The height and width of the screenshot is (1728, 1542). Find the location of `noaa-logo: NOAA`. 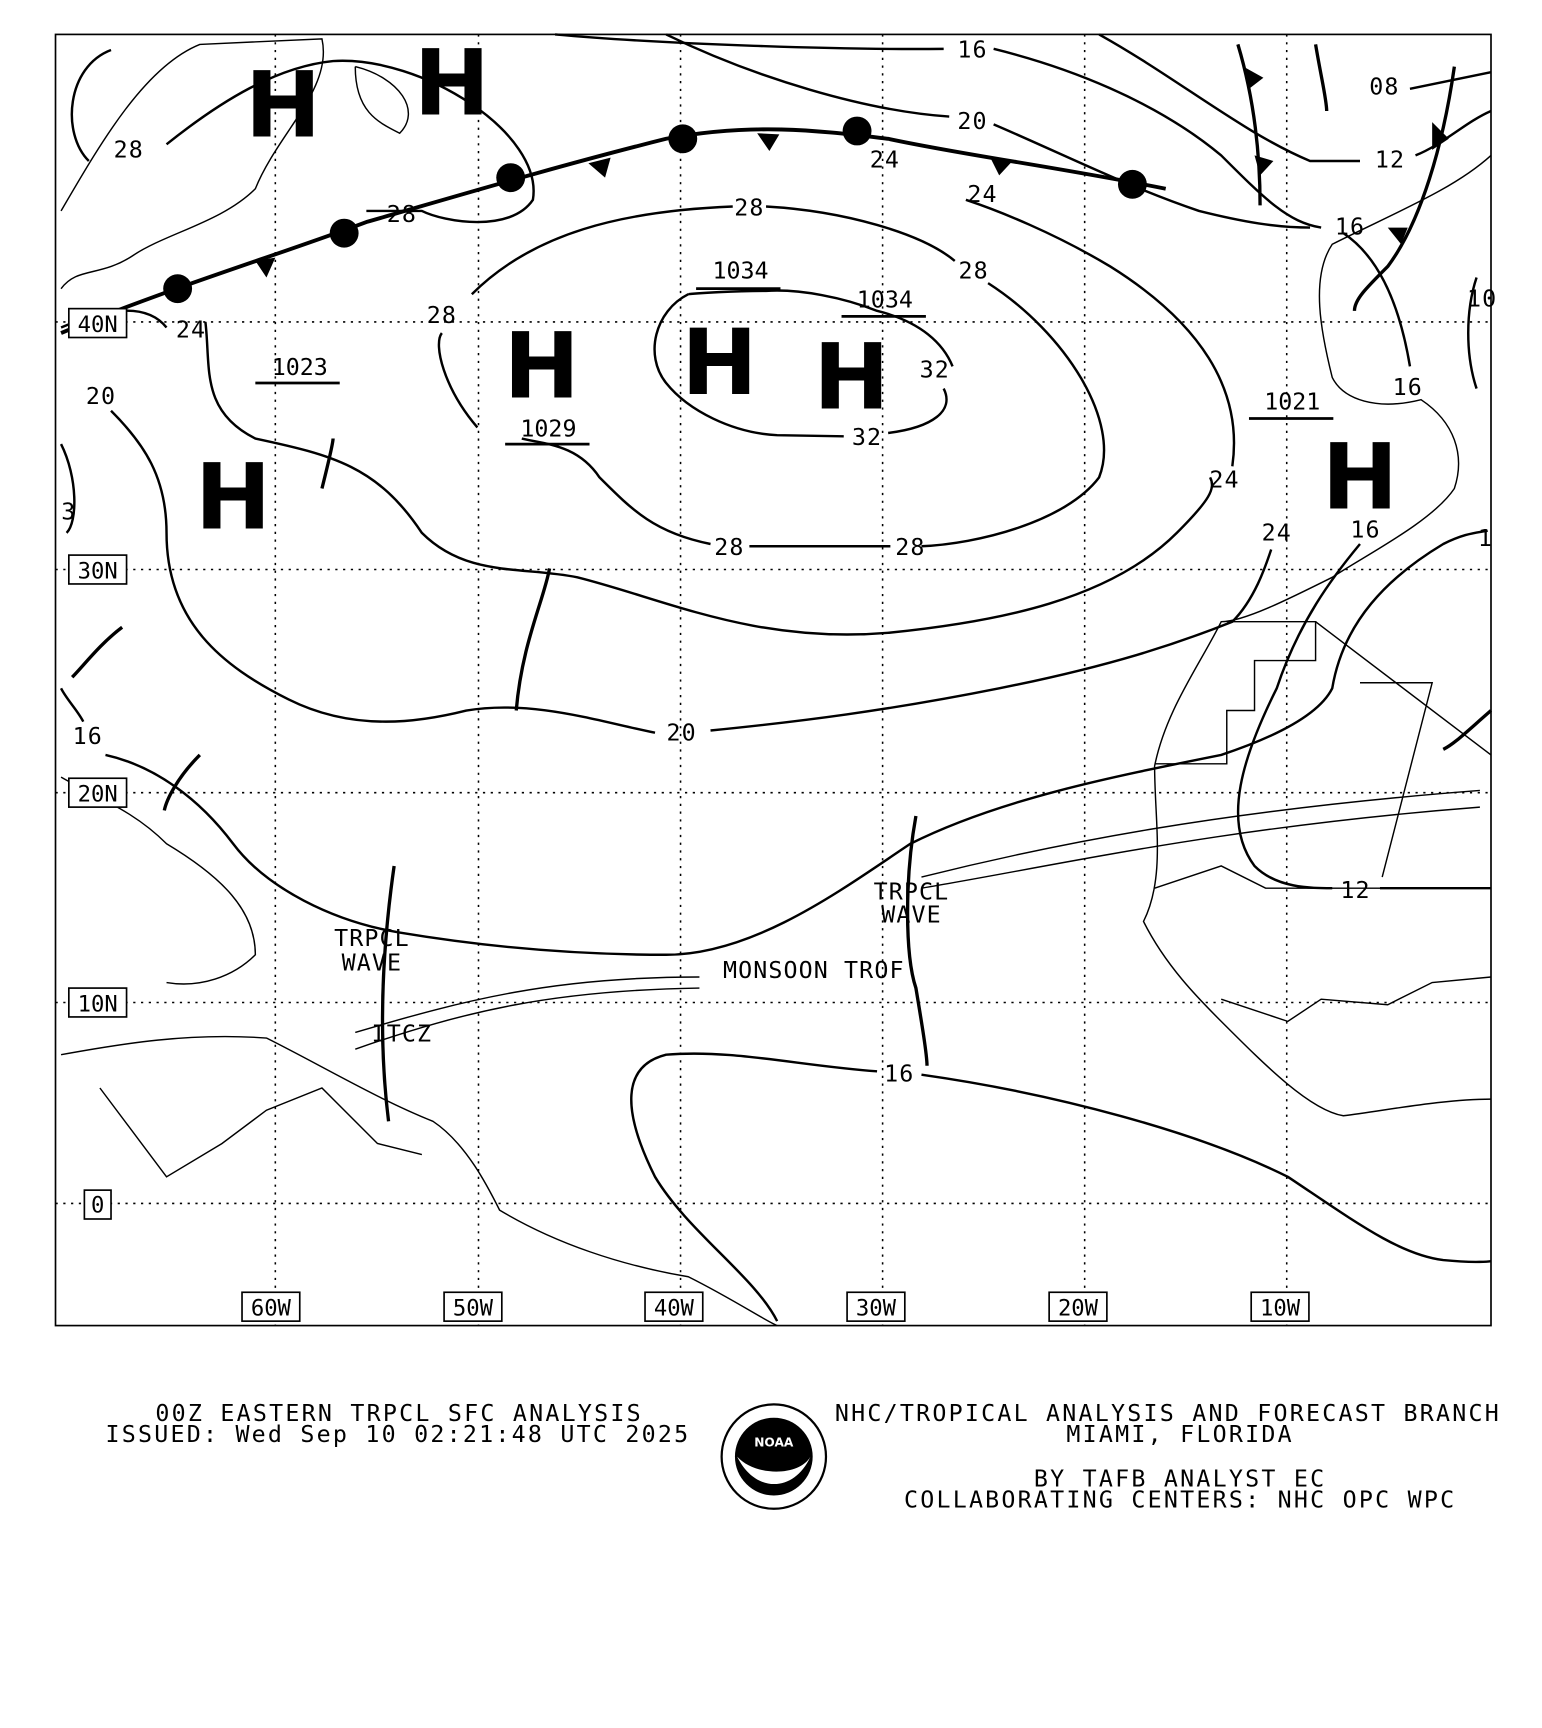

noaa-logo: NOAA is located at coordinates (774, 1456).